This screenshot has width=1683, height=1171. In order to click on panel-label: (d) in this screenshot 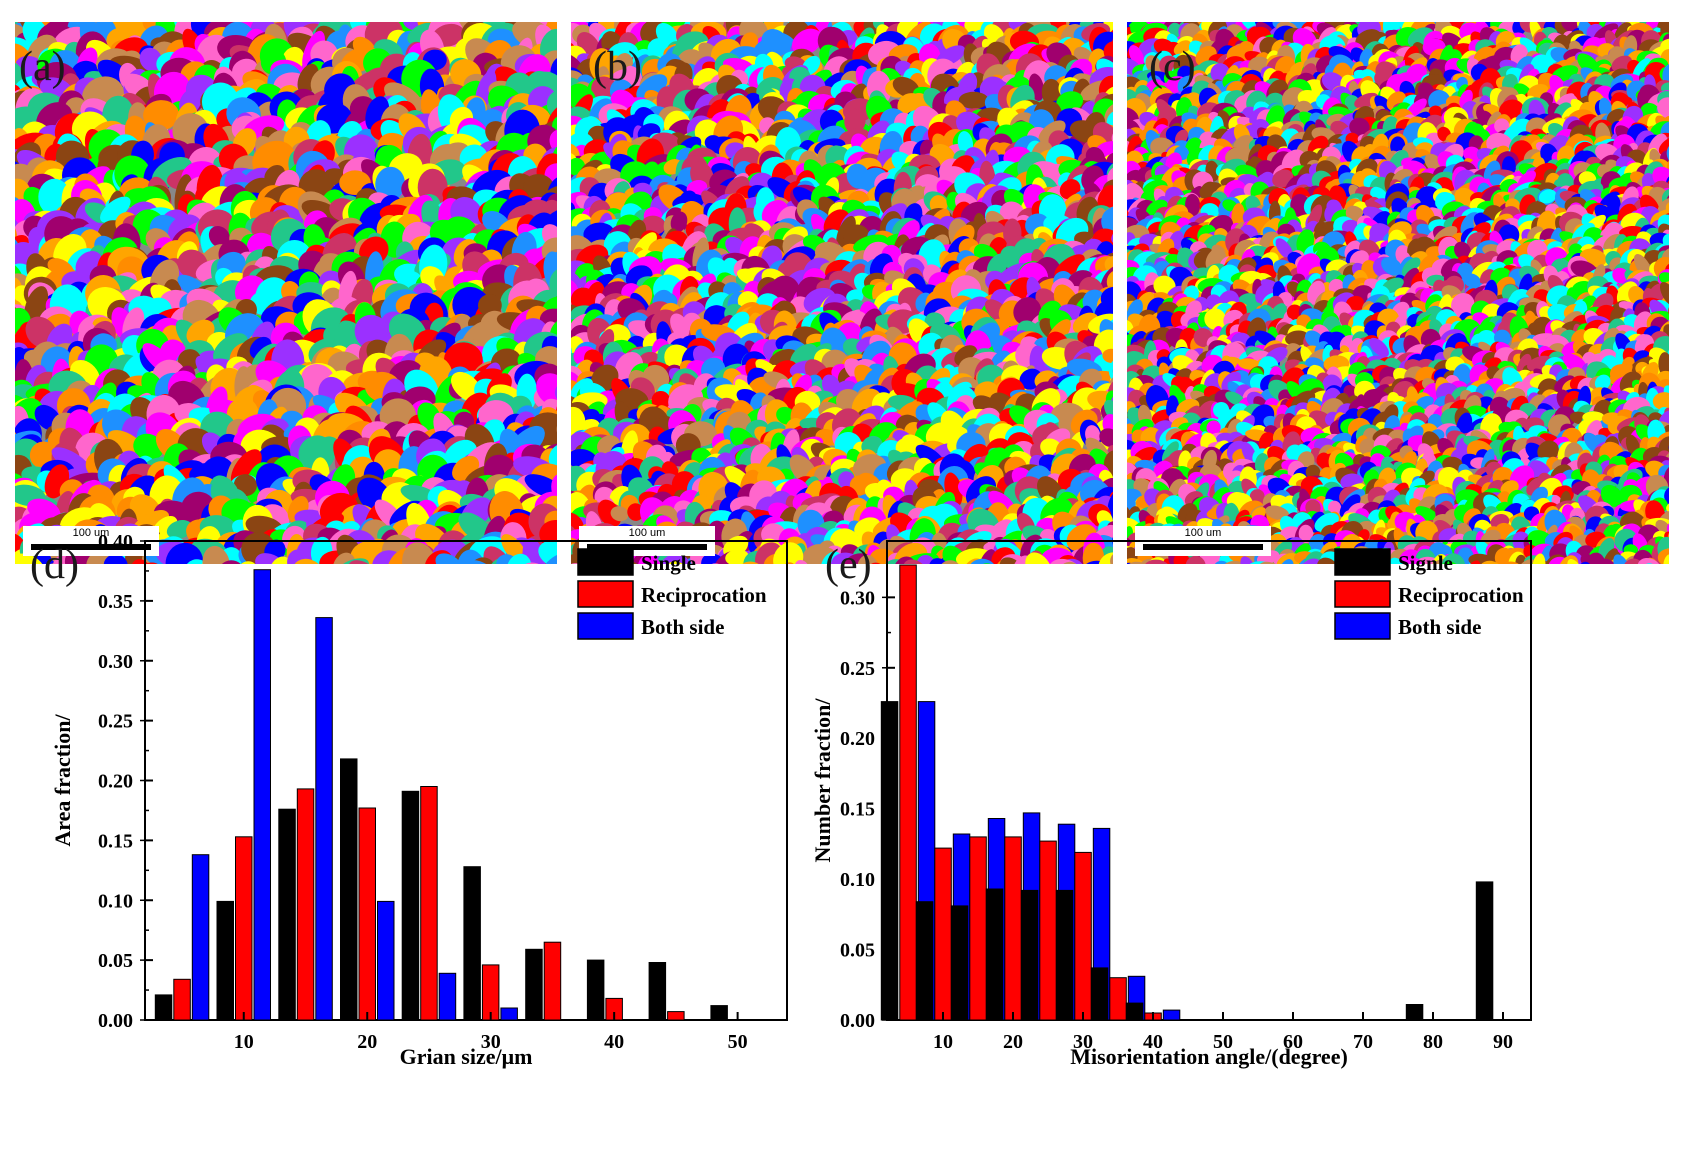, I will do `click(54, 565)`.